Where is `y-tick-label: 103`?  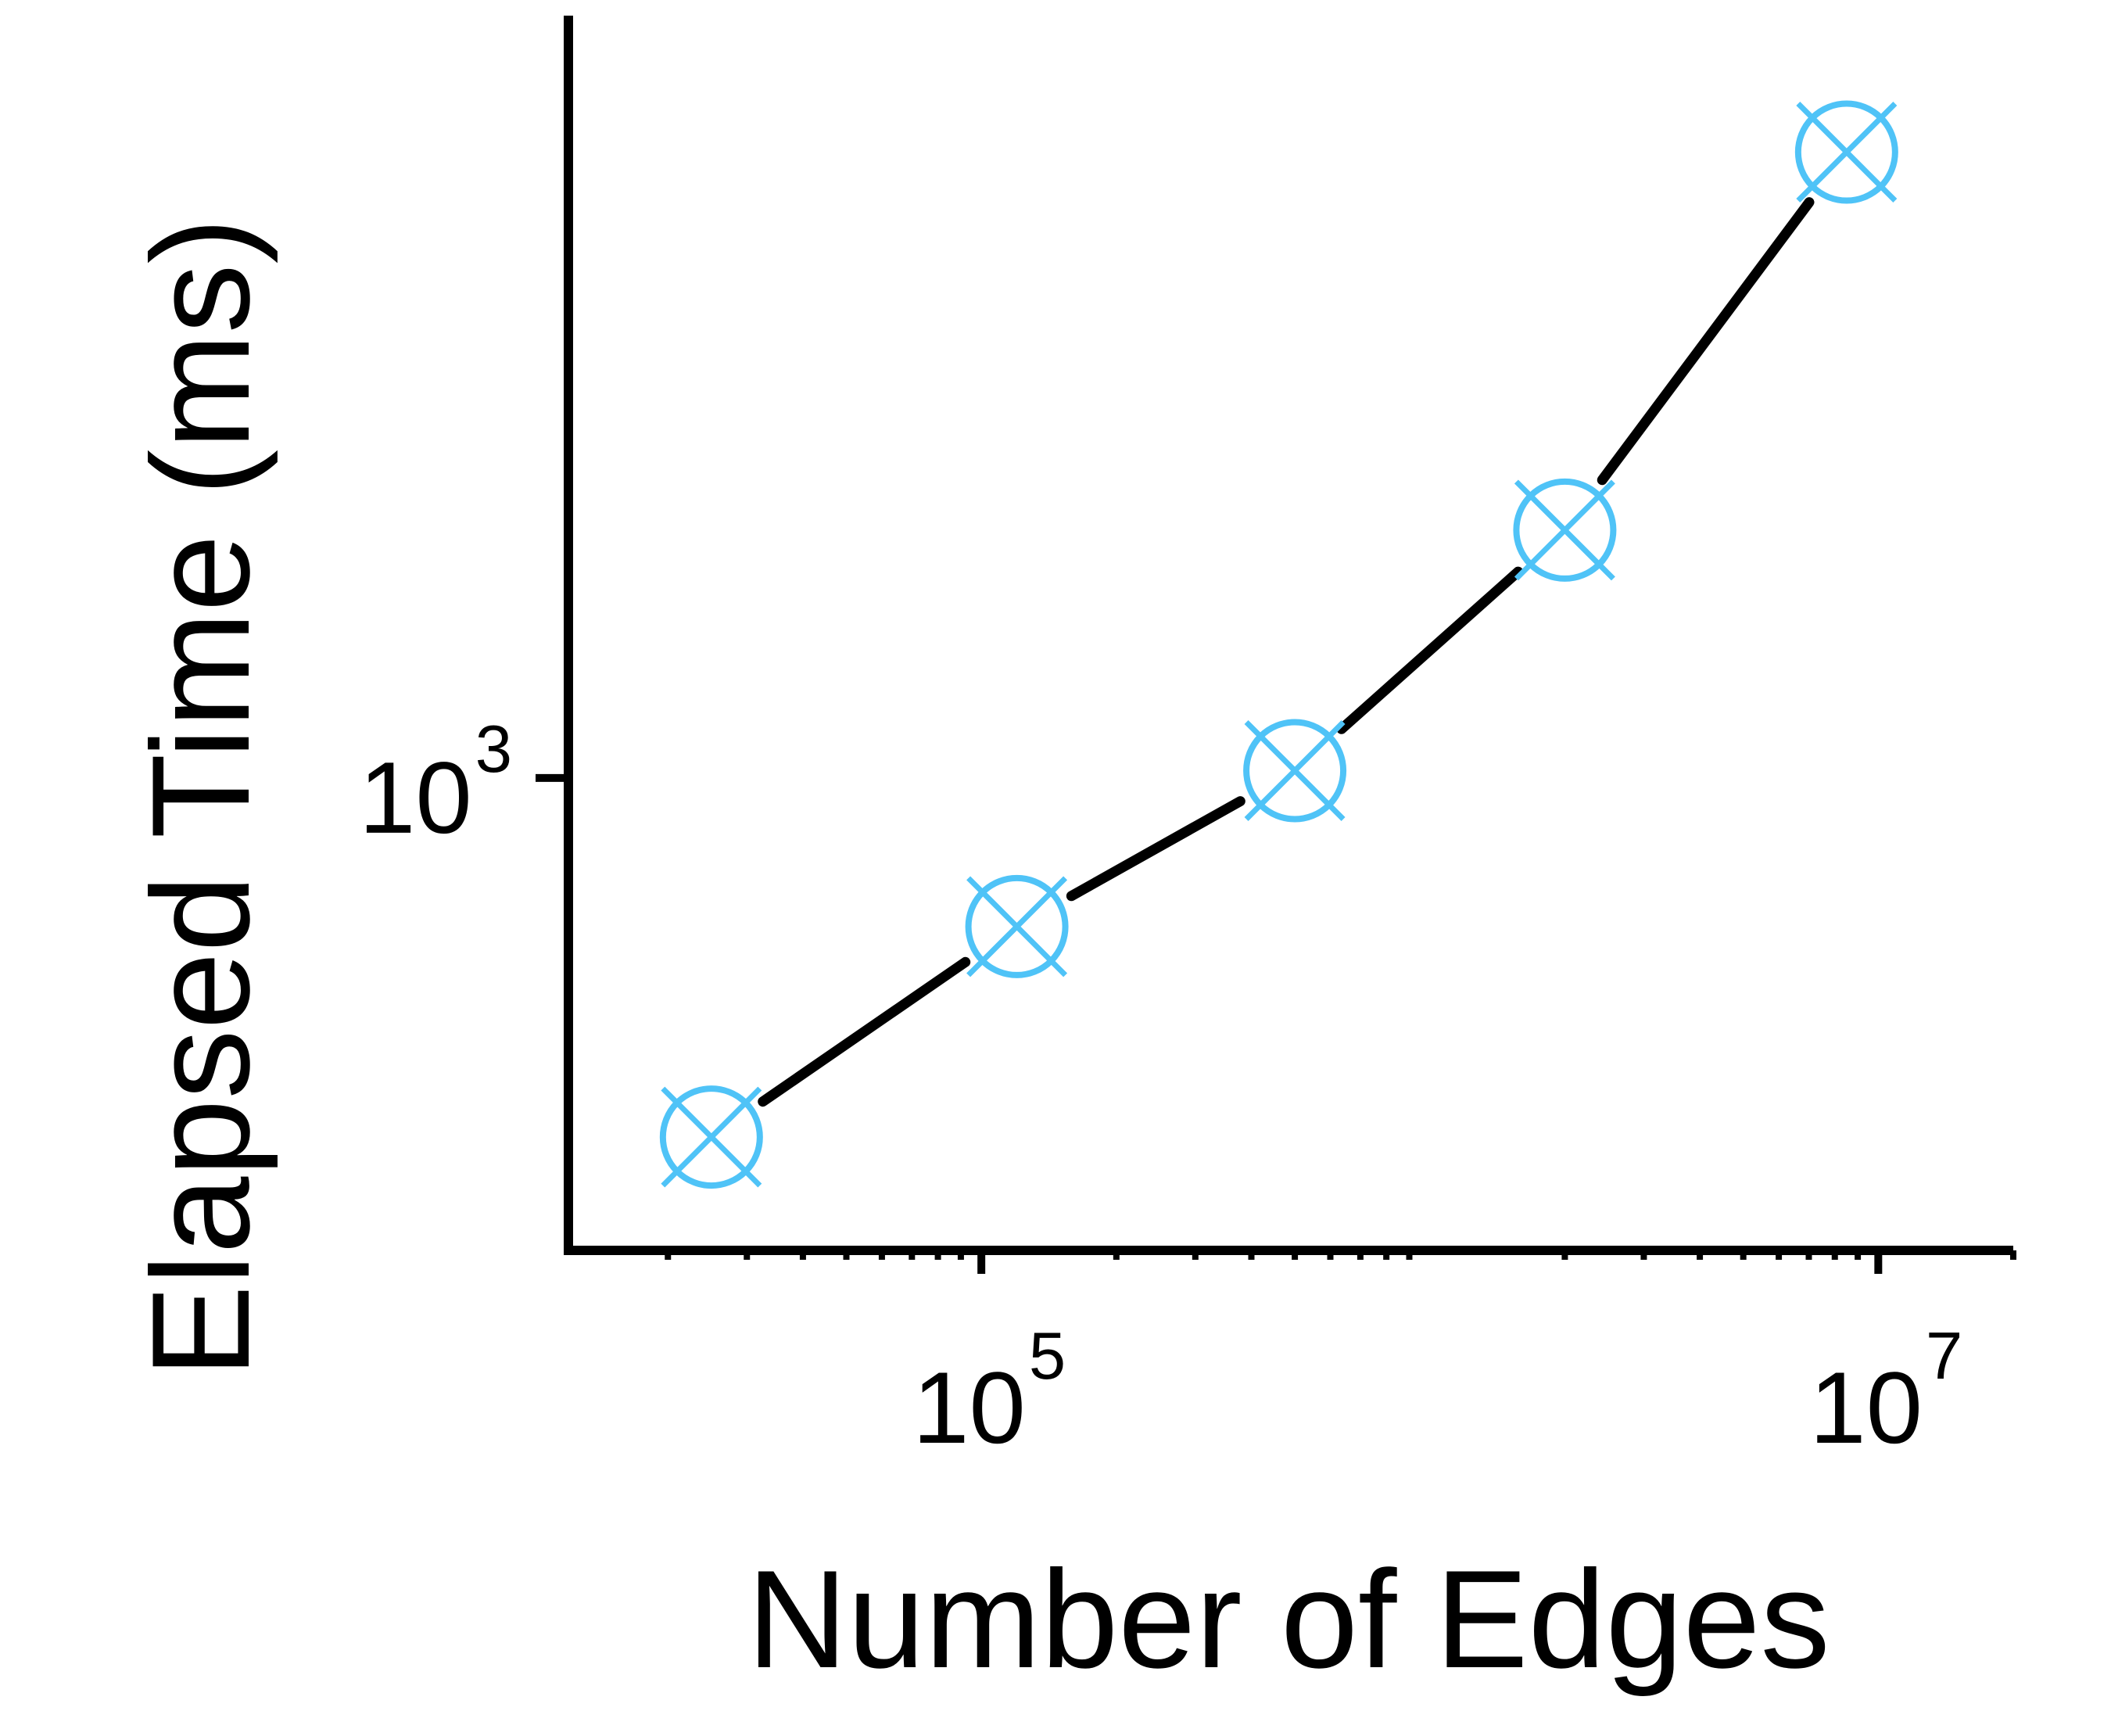 y-tick-label: 103 is located at coordinates (435, 783).